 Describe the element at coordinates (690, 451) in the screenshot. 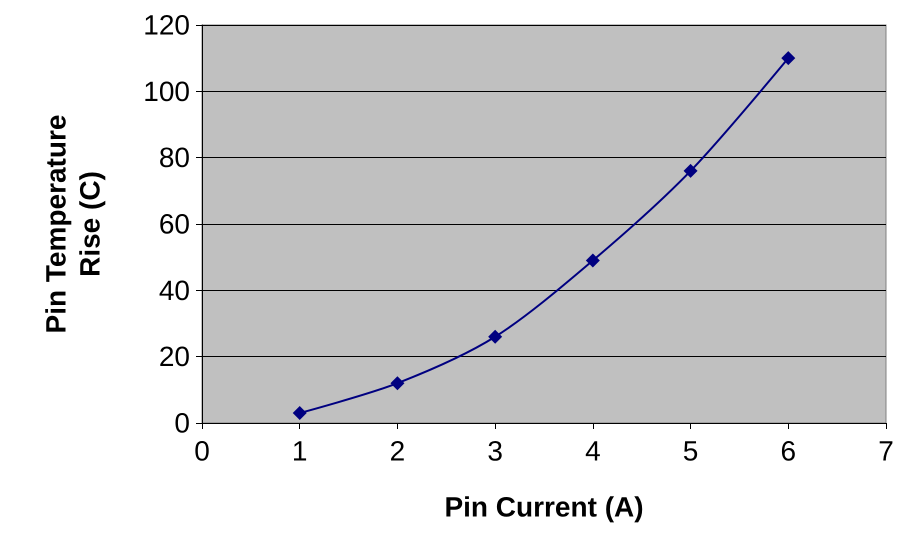

I see `x-tick-label: 5` at that location.